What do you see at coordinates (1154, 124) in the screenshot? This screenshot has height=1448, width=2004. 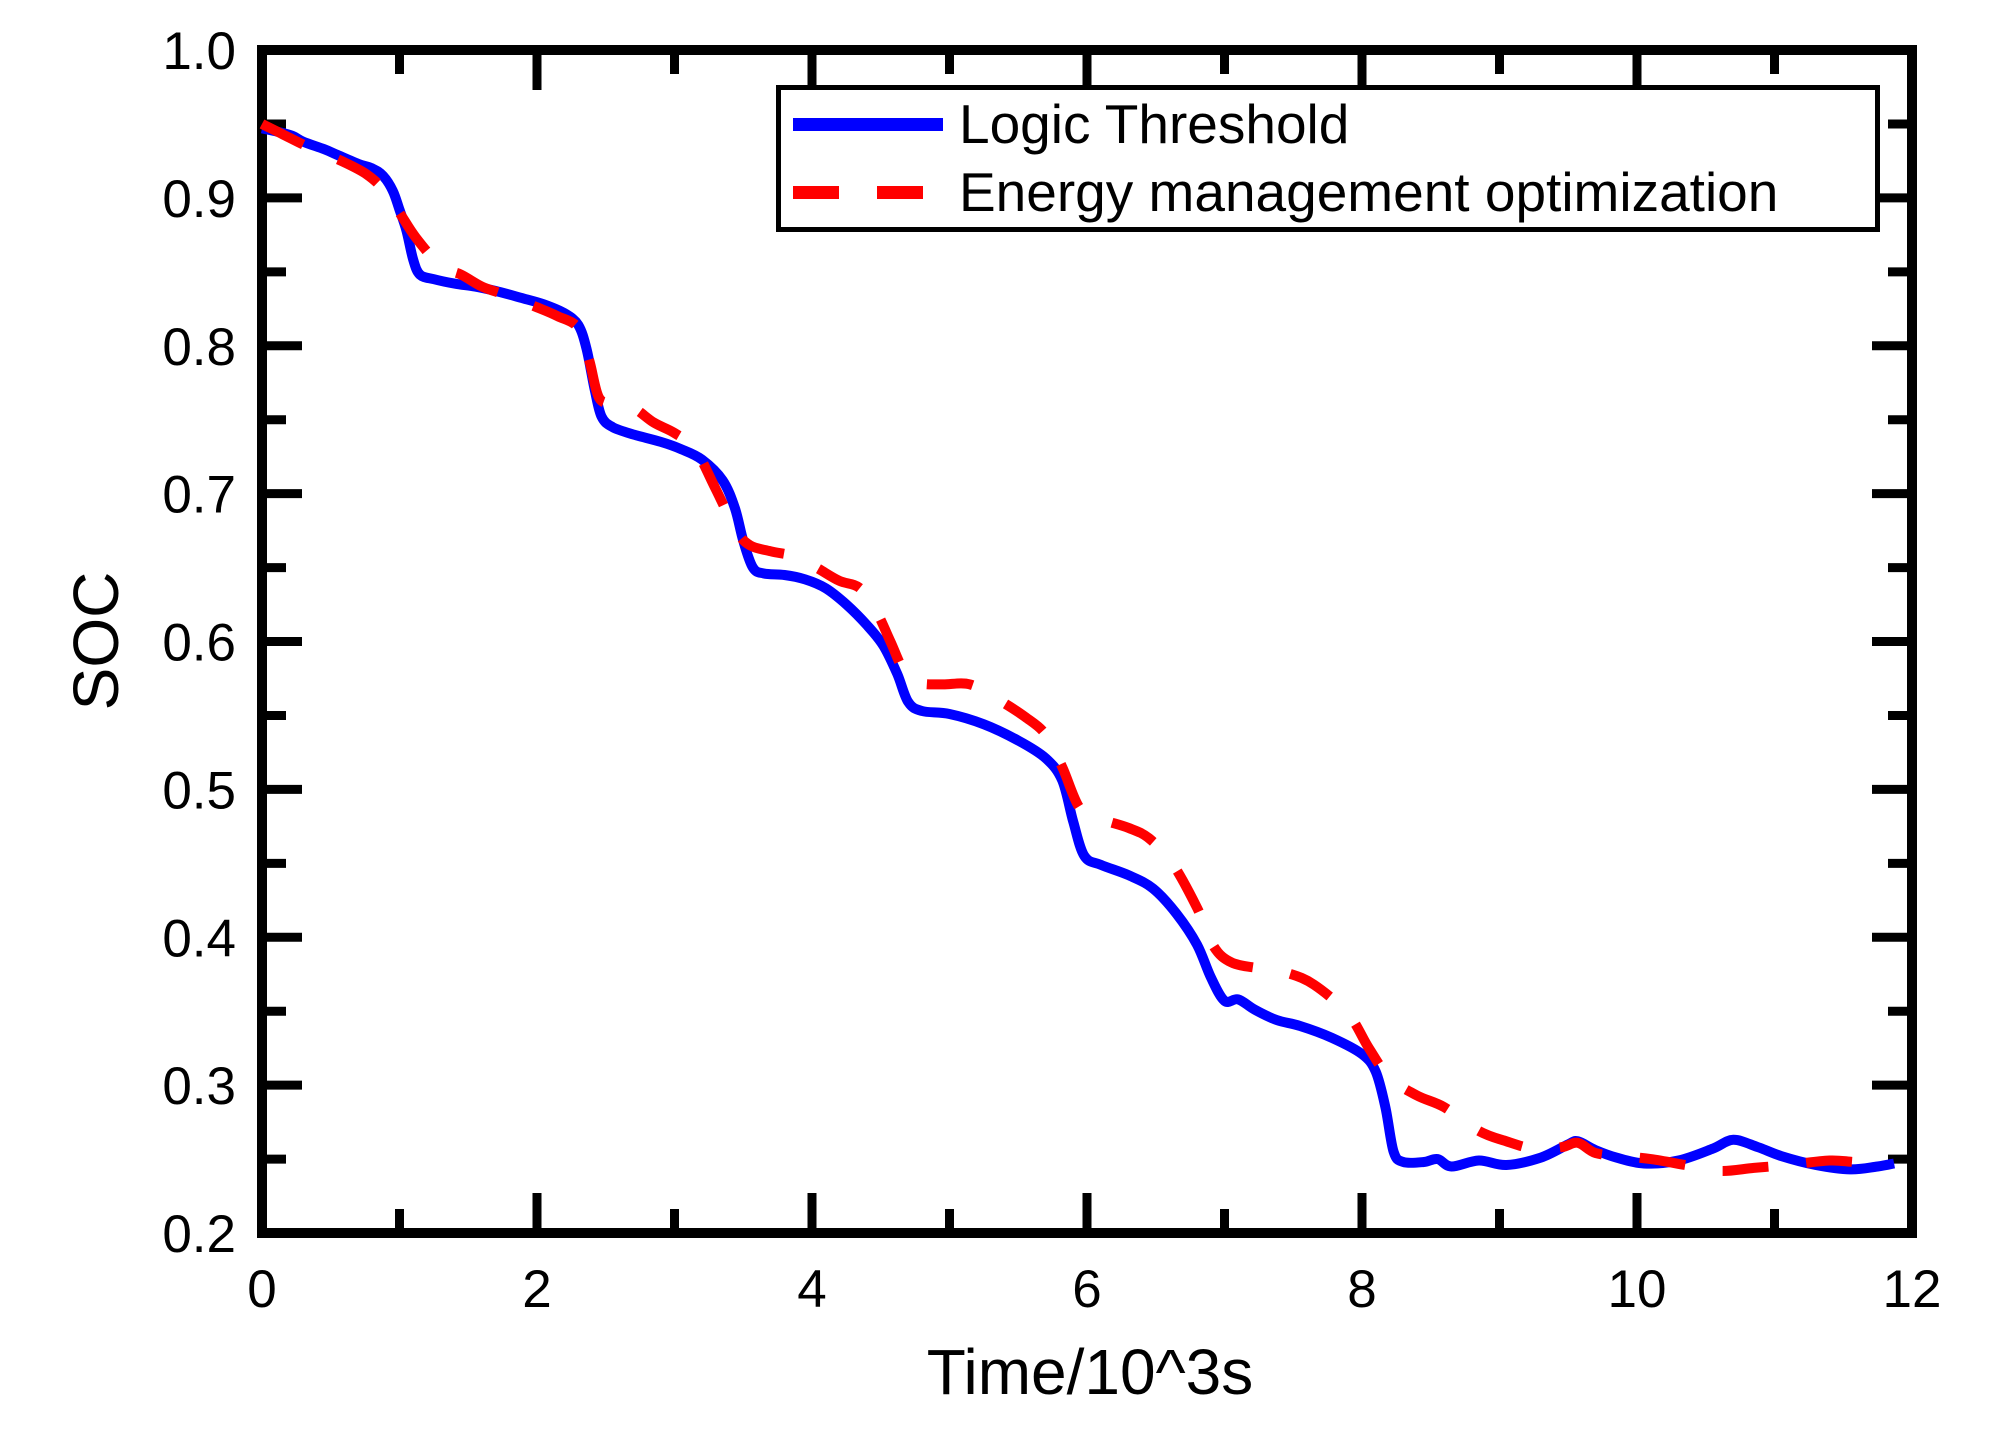 I see `legend-label-logic-threshold: Logic Threshold` at bounding box center [1154, 124].